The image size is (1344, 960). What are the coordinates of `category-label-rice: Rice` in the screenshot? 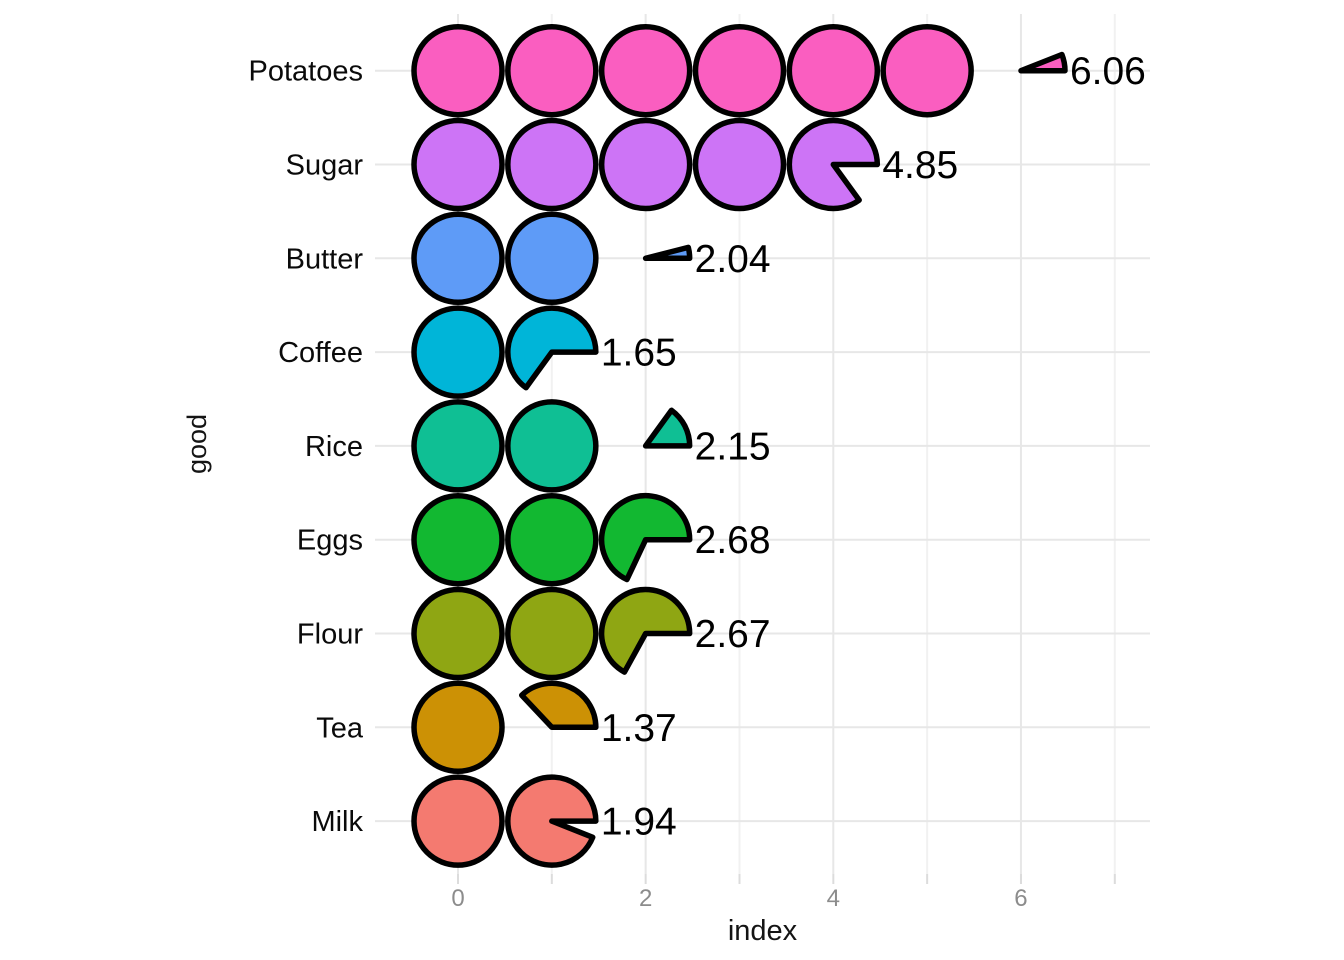 It's located at (334, 447).